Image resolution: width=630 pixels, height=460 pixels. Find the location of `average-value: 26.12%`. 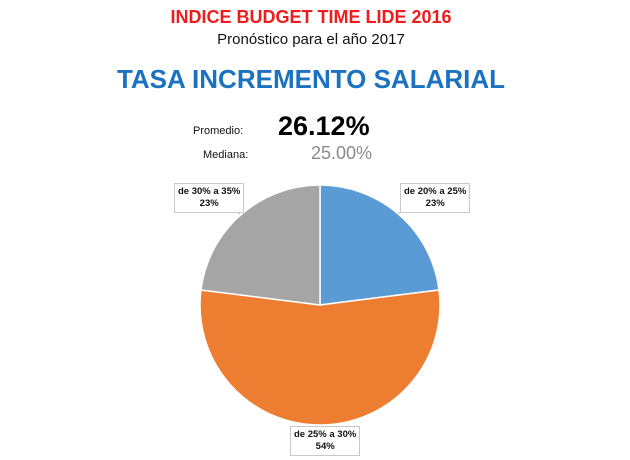

average-value: 26.12% is located at coordinates (324, 126).